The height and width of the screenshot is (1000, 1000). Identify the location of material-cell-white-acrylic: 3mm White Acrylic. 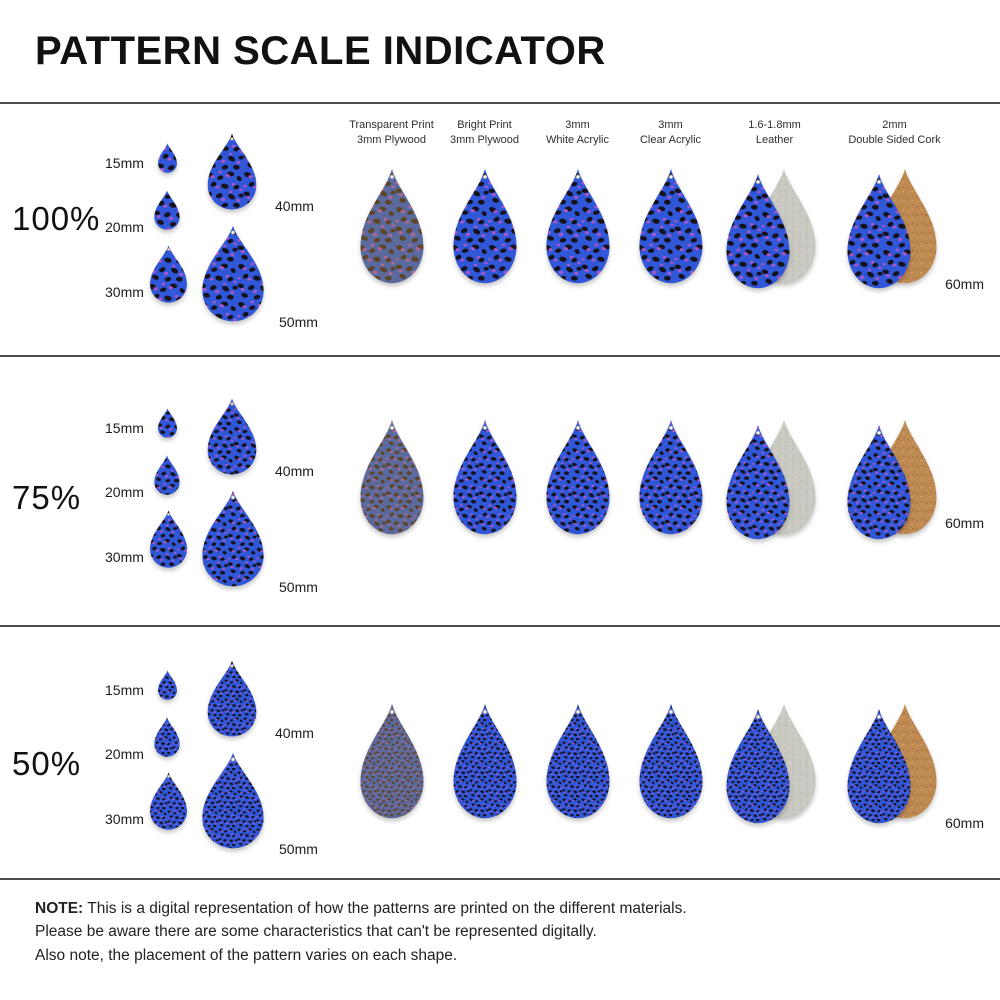
(577, 206).